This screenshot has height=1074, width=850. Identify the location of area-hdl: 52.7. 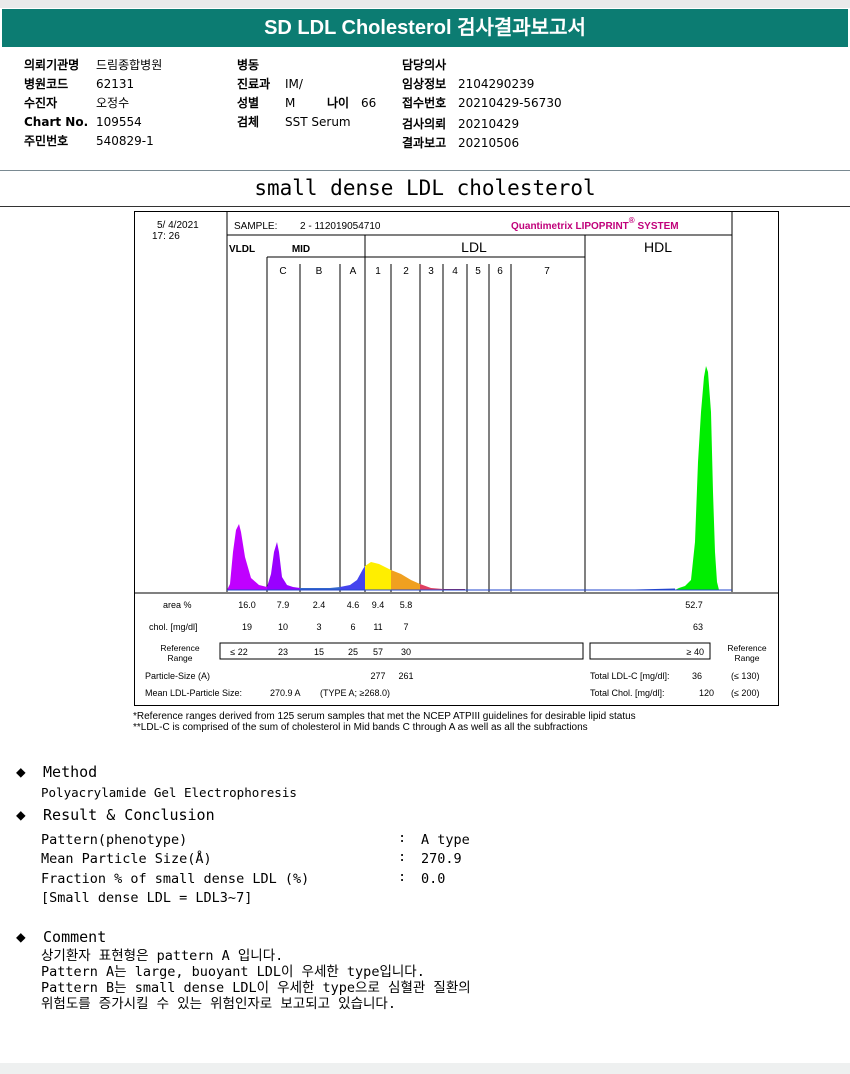
(694, 605).